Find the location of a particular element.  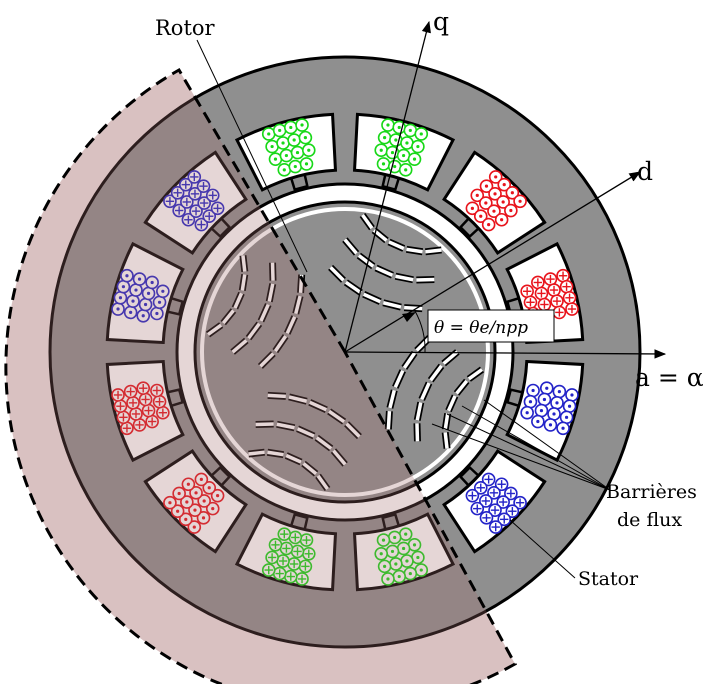

angle-label-box is located at coordinates (491, 326).